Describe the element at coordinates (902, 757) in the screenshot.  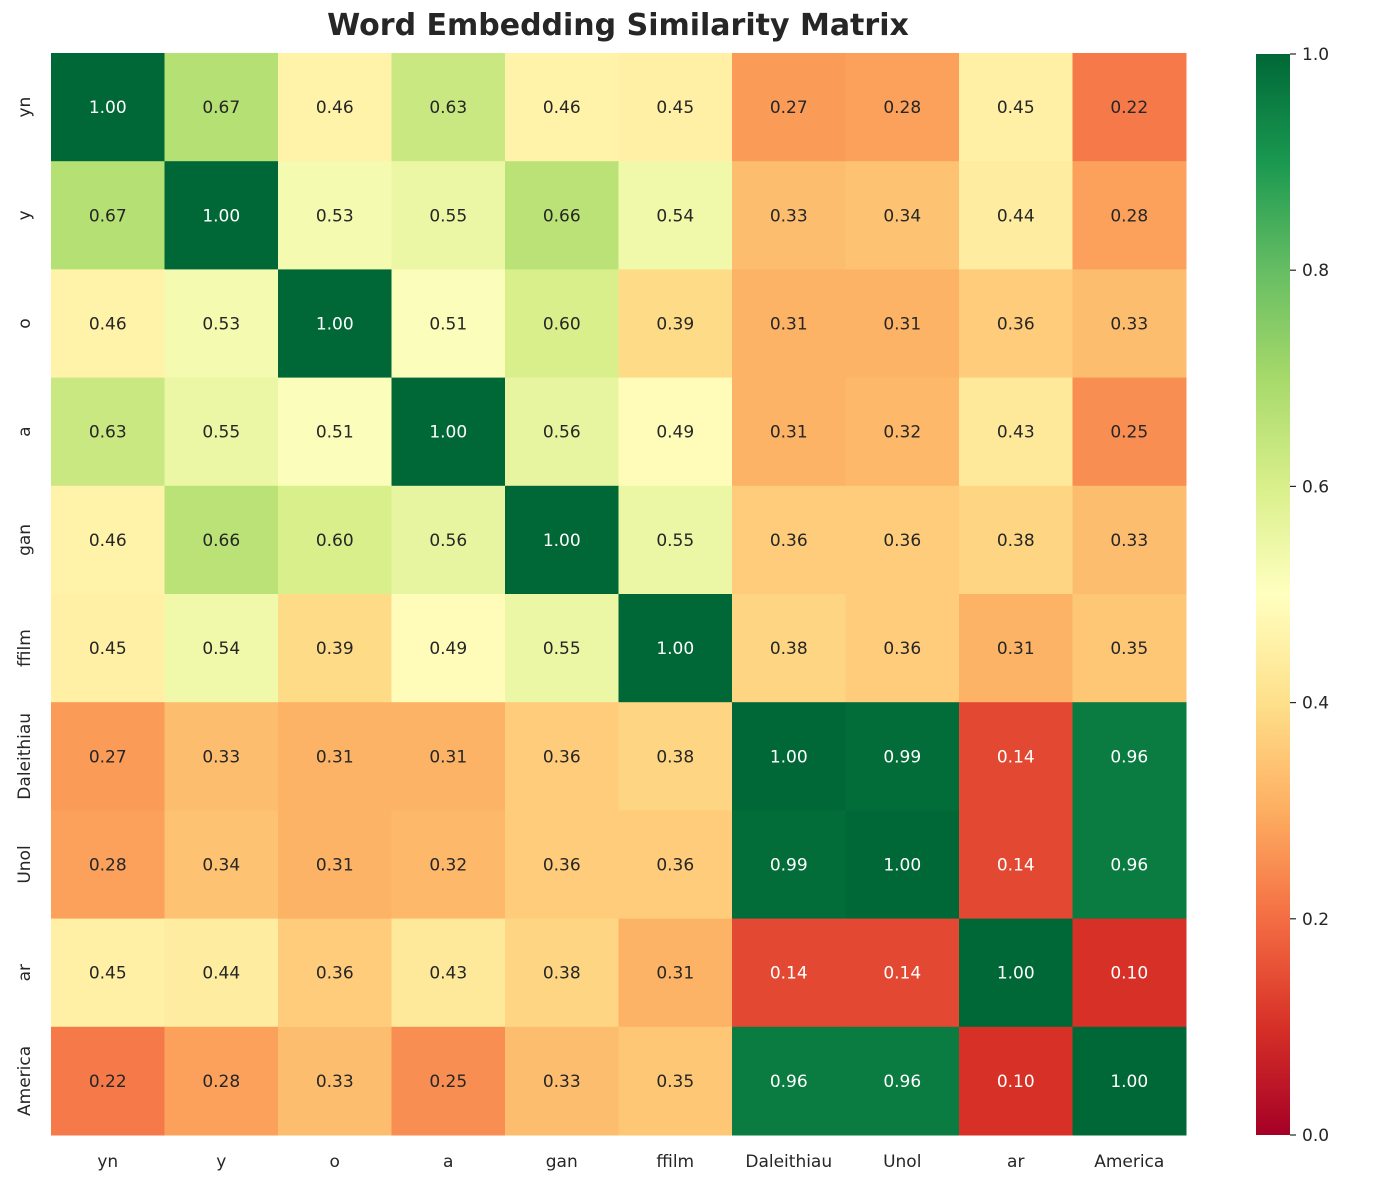
I see `cell-value-label: 0.99` at that location.